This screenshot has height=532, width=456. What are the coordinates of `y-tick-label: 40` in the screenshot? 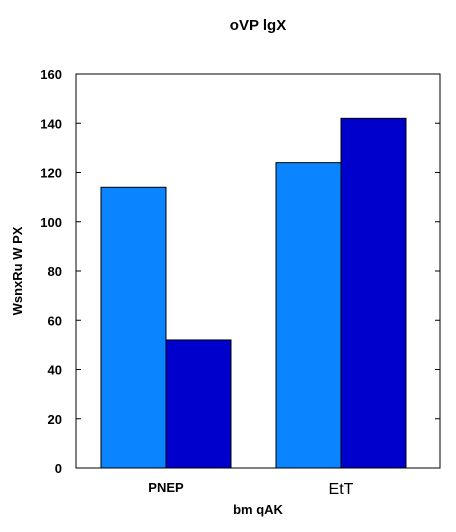 It's located at (55, 370).